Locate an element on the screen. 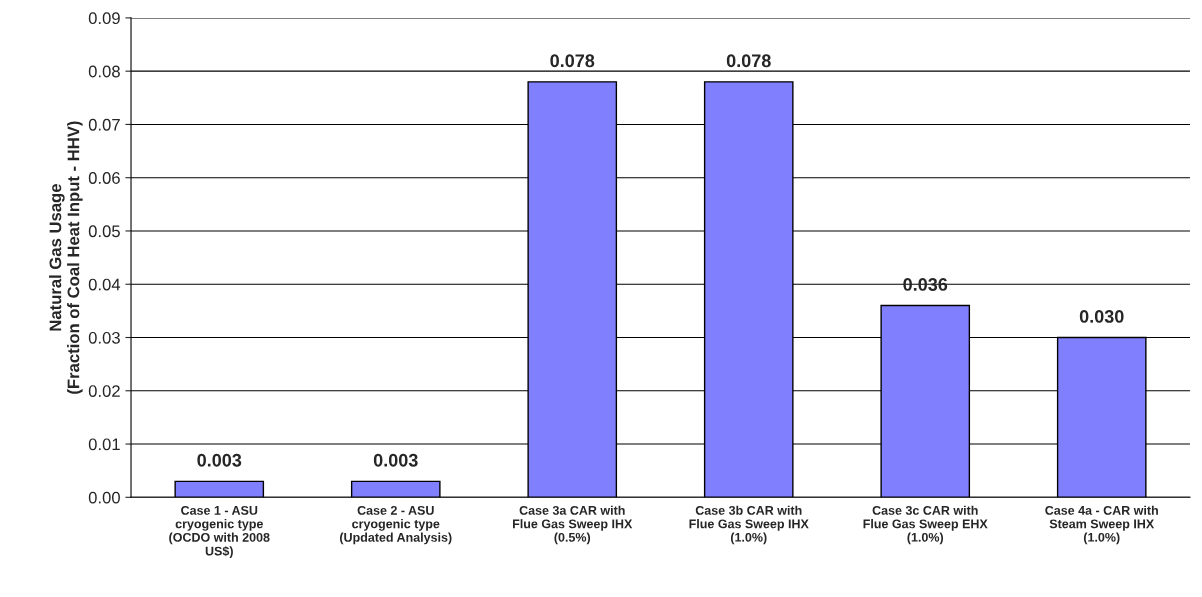 The width and height of the screenshot is (1202, 597). y-tick-label: 0.06 is located at coordinates (104, 178).